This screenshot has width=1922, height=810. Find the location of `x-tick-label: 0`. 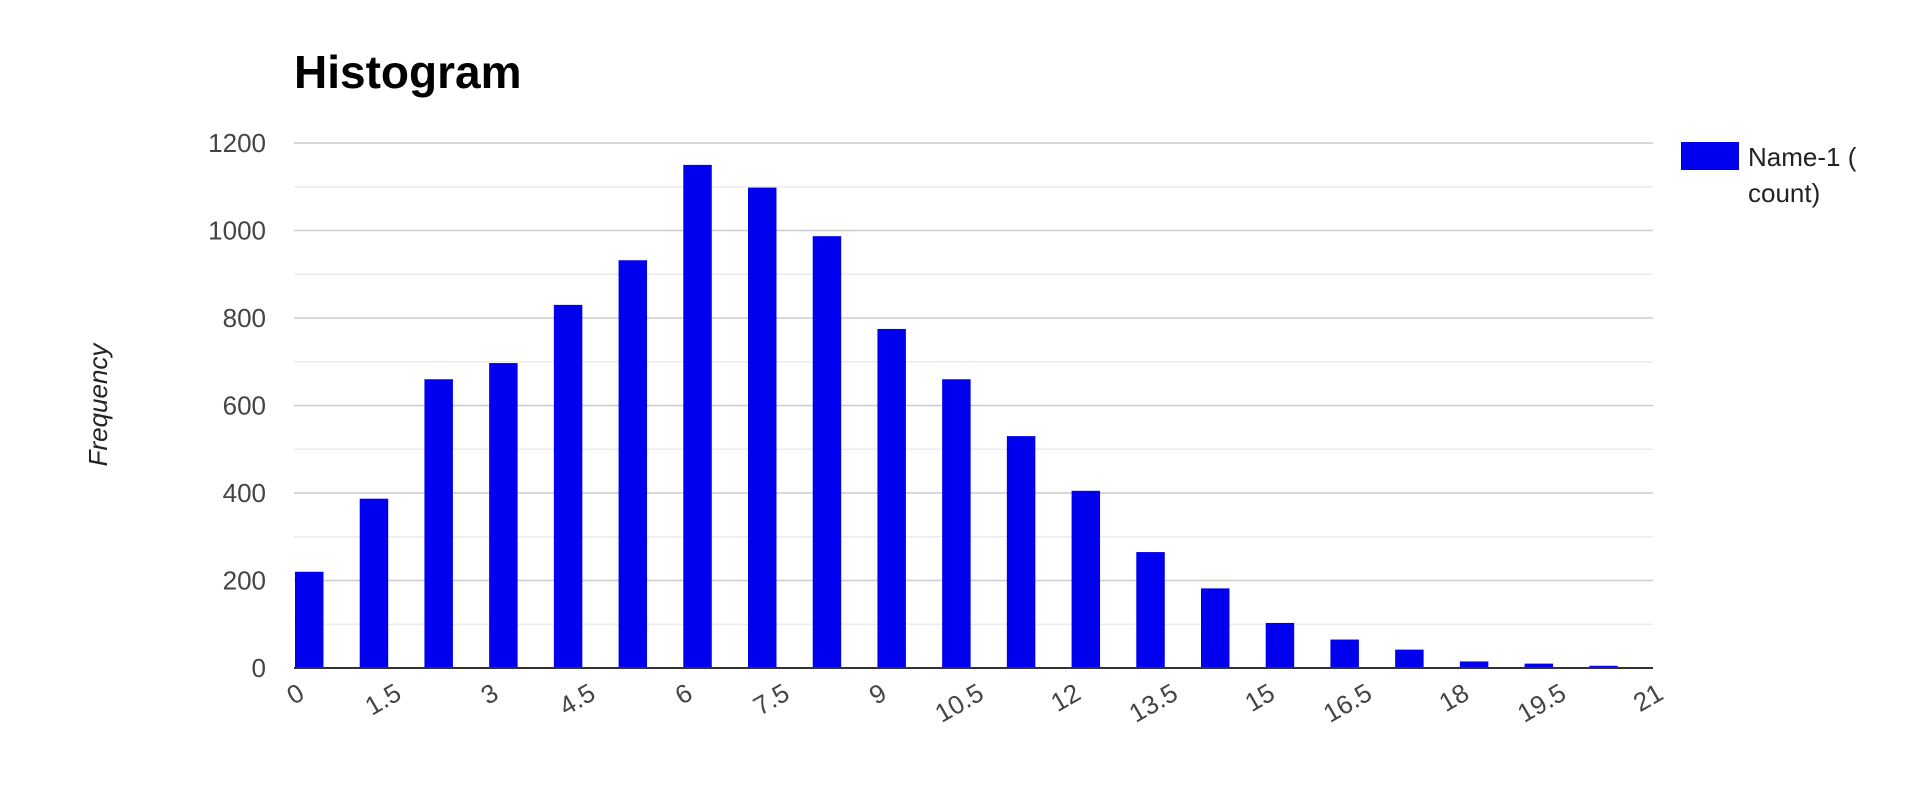

x-tick-label: 0 is located at coordinates (295, 693).